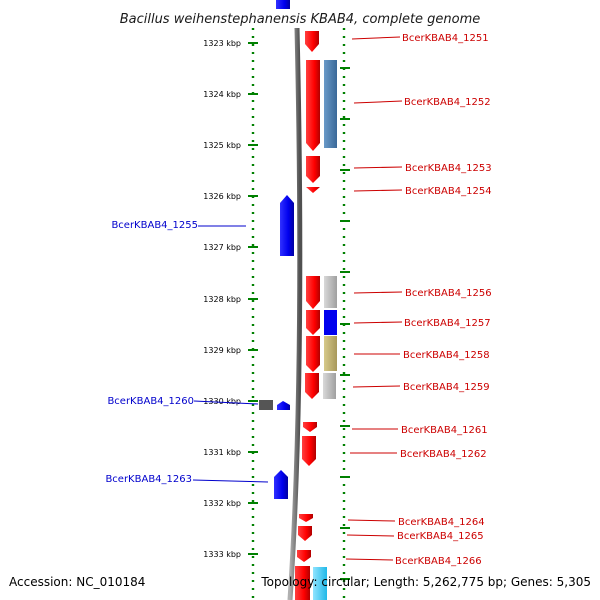 The width and height of the screenshot is (600, 600). I want to click on gene-label-1262: BcerKBAB4_1262, so click(443, 454).